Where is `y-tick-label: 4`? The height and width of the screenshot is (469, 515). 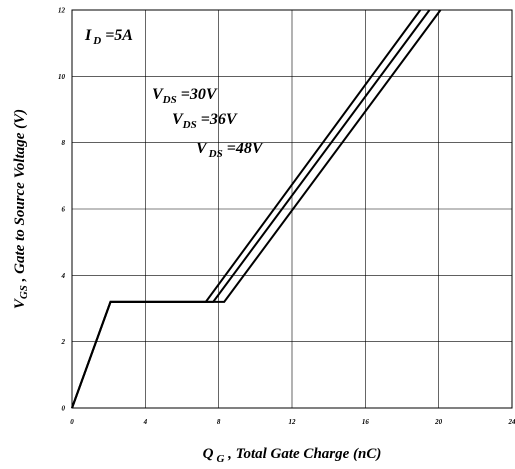 y-tick-label: 4 is located at coordinates (63, 276).